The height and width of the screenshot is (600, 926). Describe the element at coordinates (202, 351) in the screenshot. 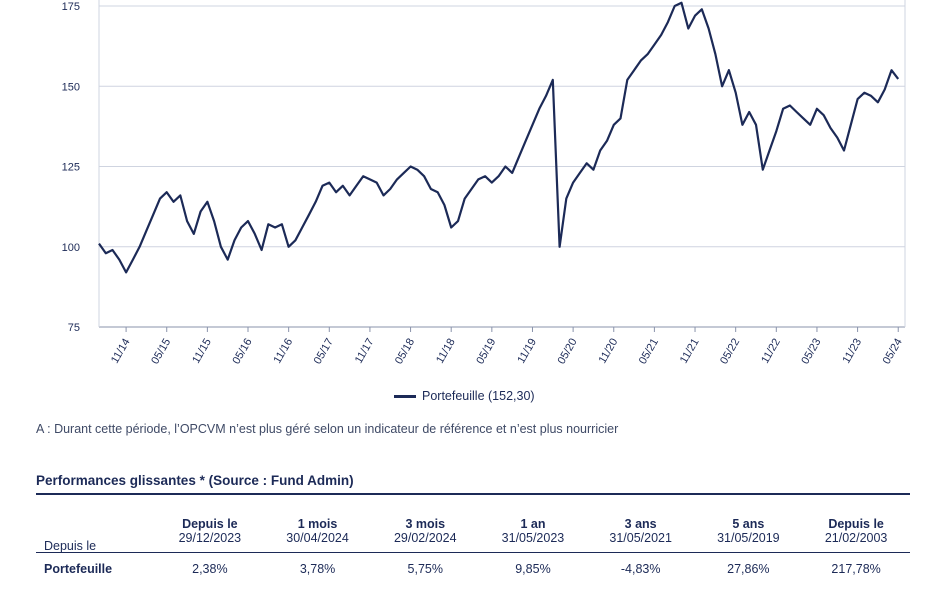

I see `x-tick-label: 11/15` at that location.